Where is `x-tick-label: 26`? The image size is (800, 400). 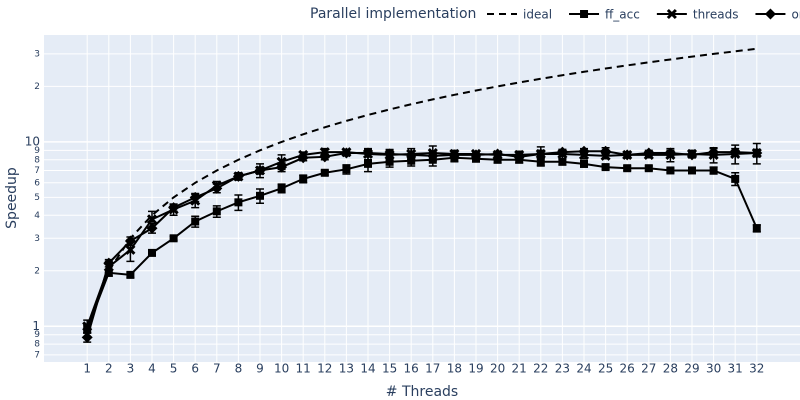 x-tick-label: 26 is located at coordinates (627, 369).